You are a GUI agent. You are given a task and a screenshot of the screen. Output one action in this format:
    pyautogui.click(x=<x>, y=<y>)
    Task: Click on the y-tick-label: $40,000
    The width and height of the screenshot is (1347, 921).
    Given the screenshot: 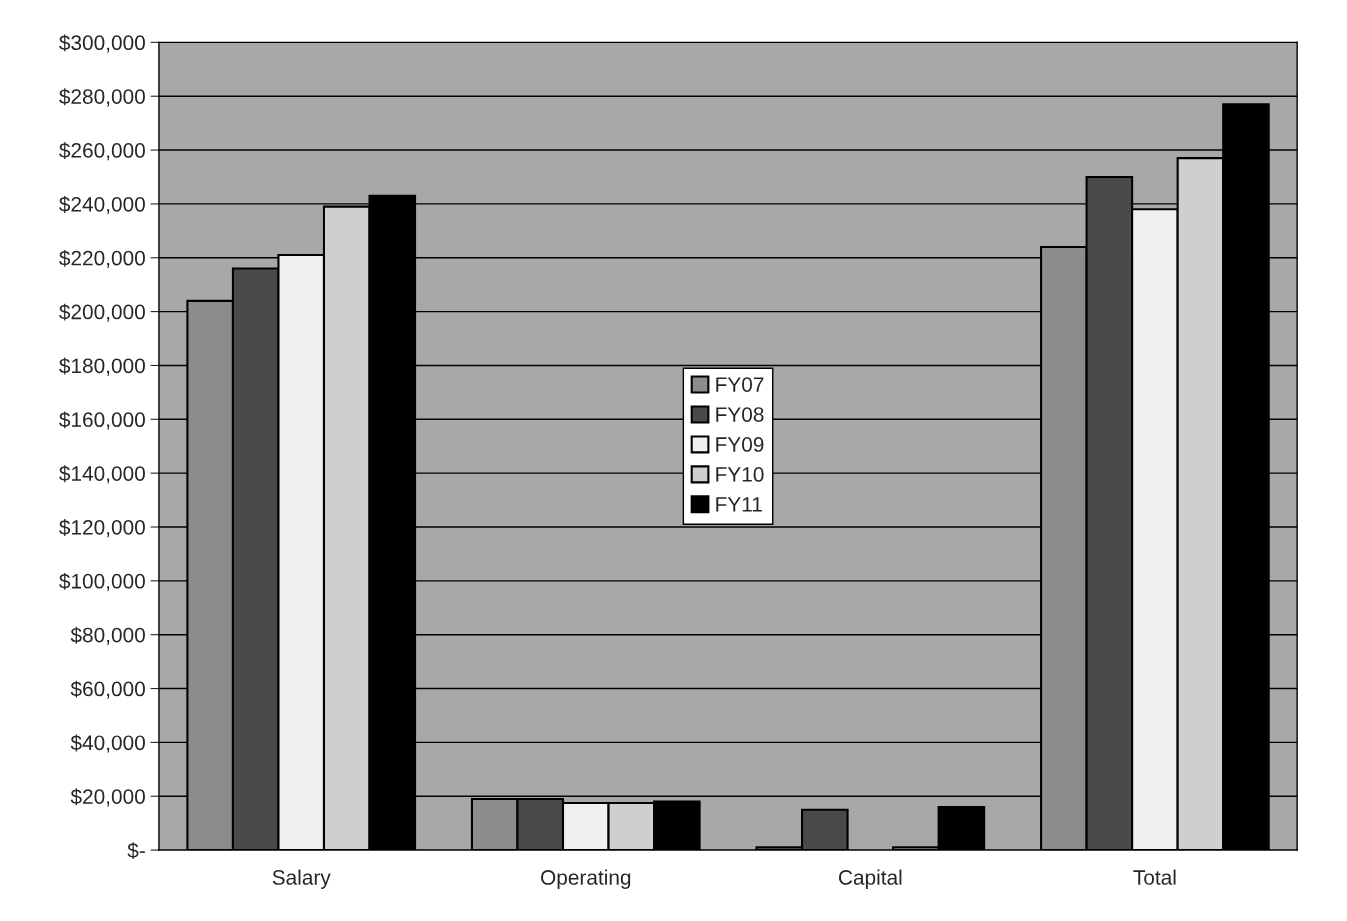 What is the action you would take?
    pyautogui.click(x=107, y=743)
    